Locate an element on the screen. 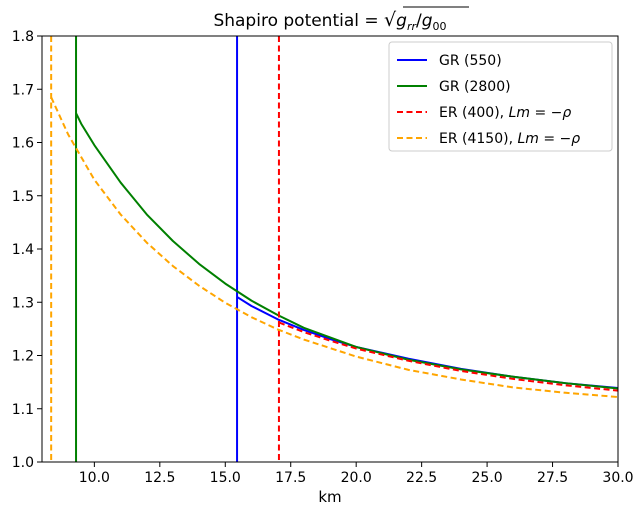 This screenshot has width=638, height=510. legend-label: ER (400), Lm = −ρ is located at coordinates (505, 113).